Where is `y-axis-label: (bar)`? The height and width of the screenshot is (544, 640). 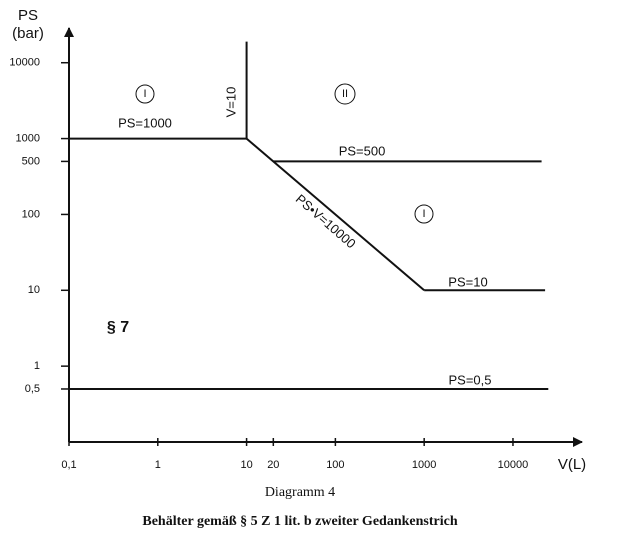 y-axis-label: (bar) is located at coordinates (28, 33).